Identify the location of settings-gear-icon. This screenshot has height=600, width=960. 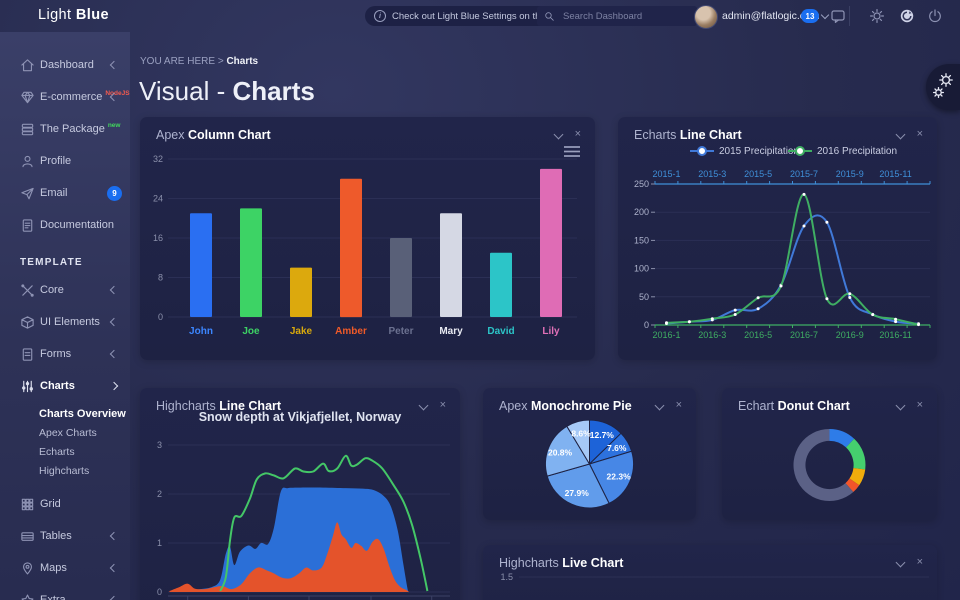
(877, 16).